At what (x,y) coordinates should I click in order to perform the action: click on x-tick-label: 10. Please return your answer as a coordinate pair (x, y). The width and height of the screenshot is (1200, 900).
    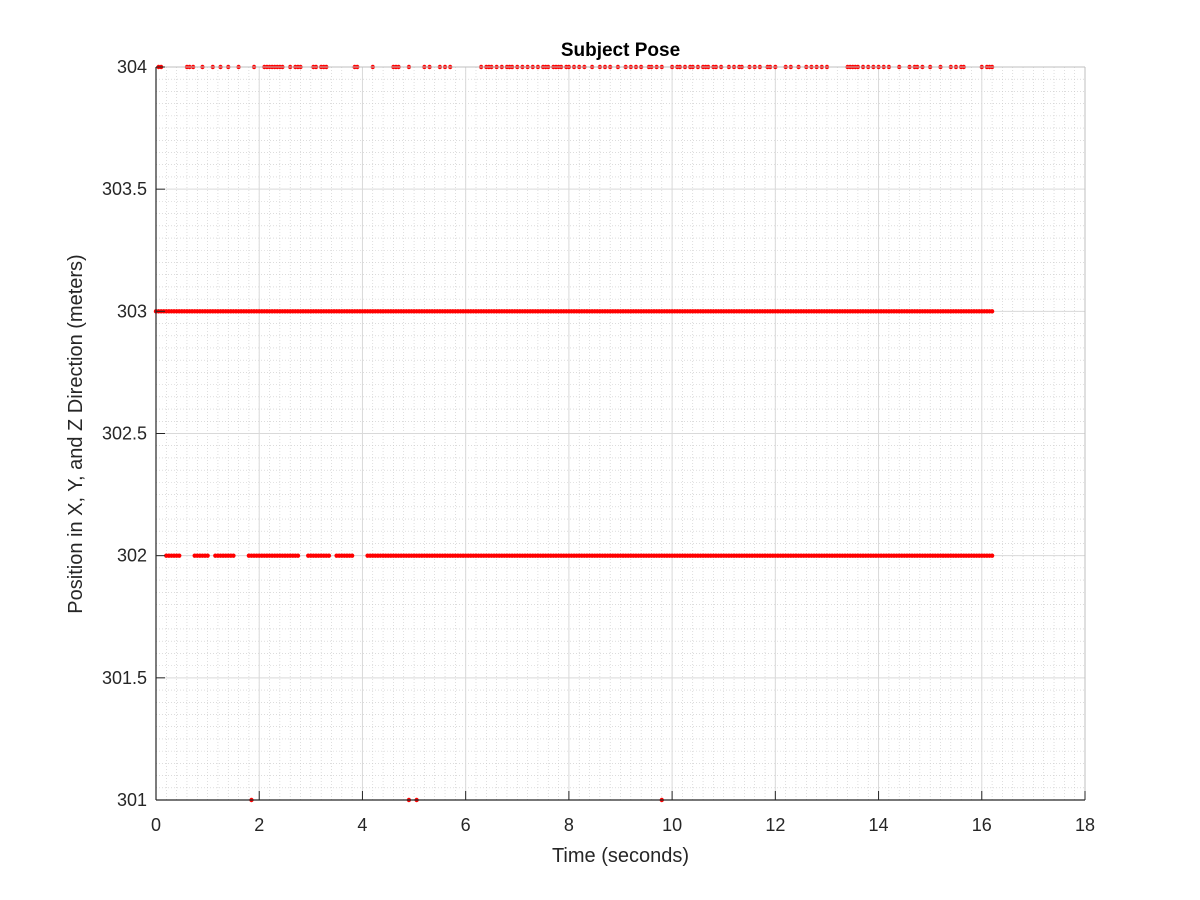
    Looking at the image, I should click on (672, 825).